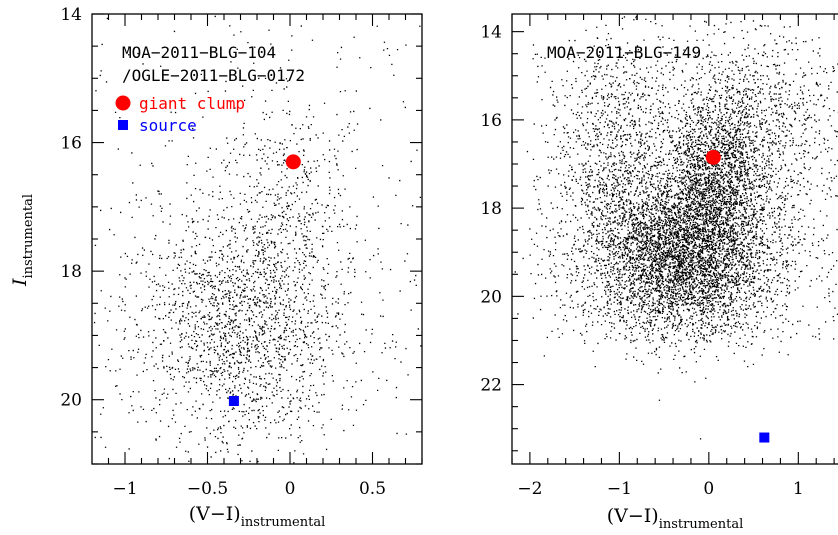 Image resolution: width=838 pixels, height=535 pixels. What do you see at coordinates (491, 209) in the screenshot?
I see `right-y-tick-label: 18` at bounding box center [491, 209].